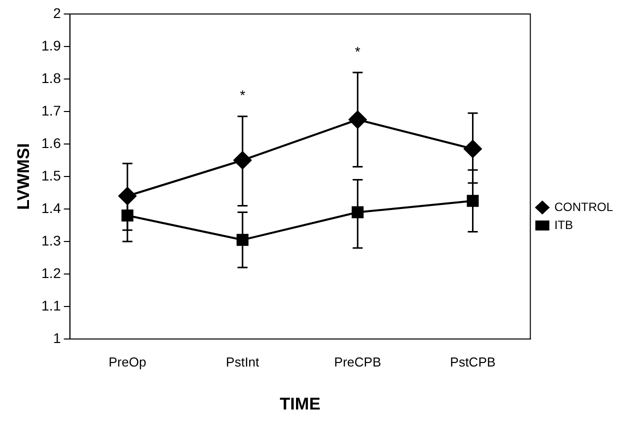  I want to click on x-tick-label: PstCPB, so click(473, 362).